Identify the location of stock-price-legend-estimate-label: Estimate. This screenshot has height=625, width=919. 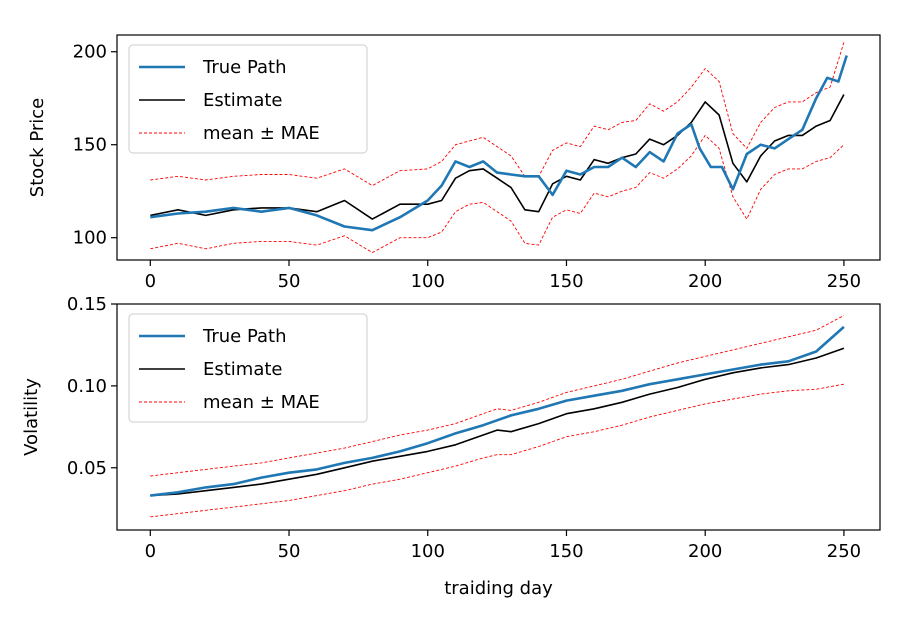
(243, 100).